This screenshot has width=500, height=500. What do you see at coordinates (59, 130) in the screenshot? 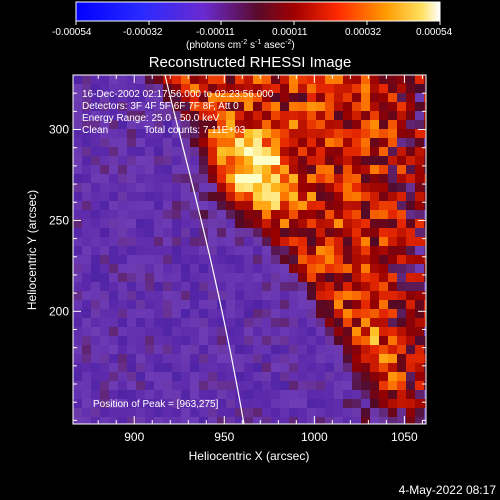
I see `tick-label: 300` at bounding box center [59, 130].